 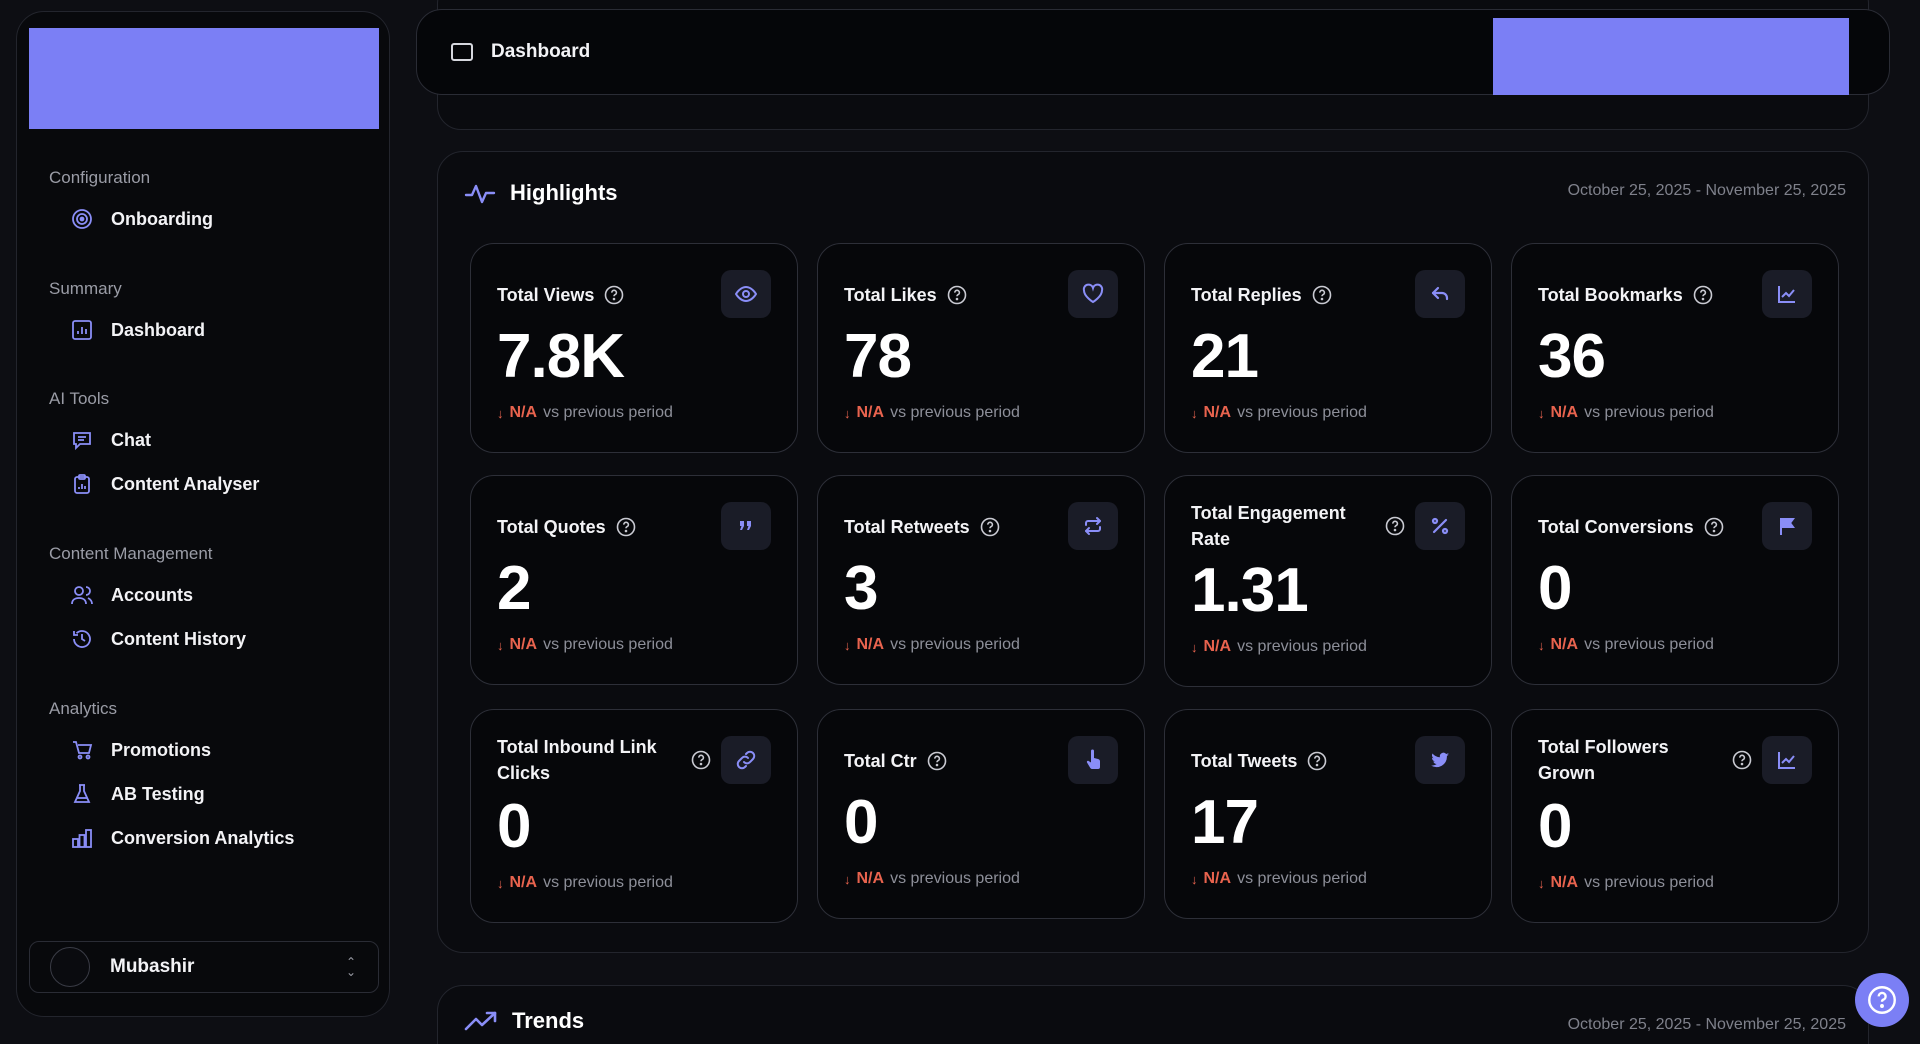 What do you see at coordinates (541, 51) in the screenshot?
I see `page-title: Dashboard` at bounding box center [541, 51].